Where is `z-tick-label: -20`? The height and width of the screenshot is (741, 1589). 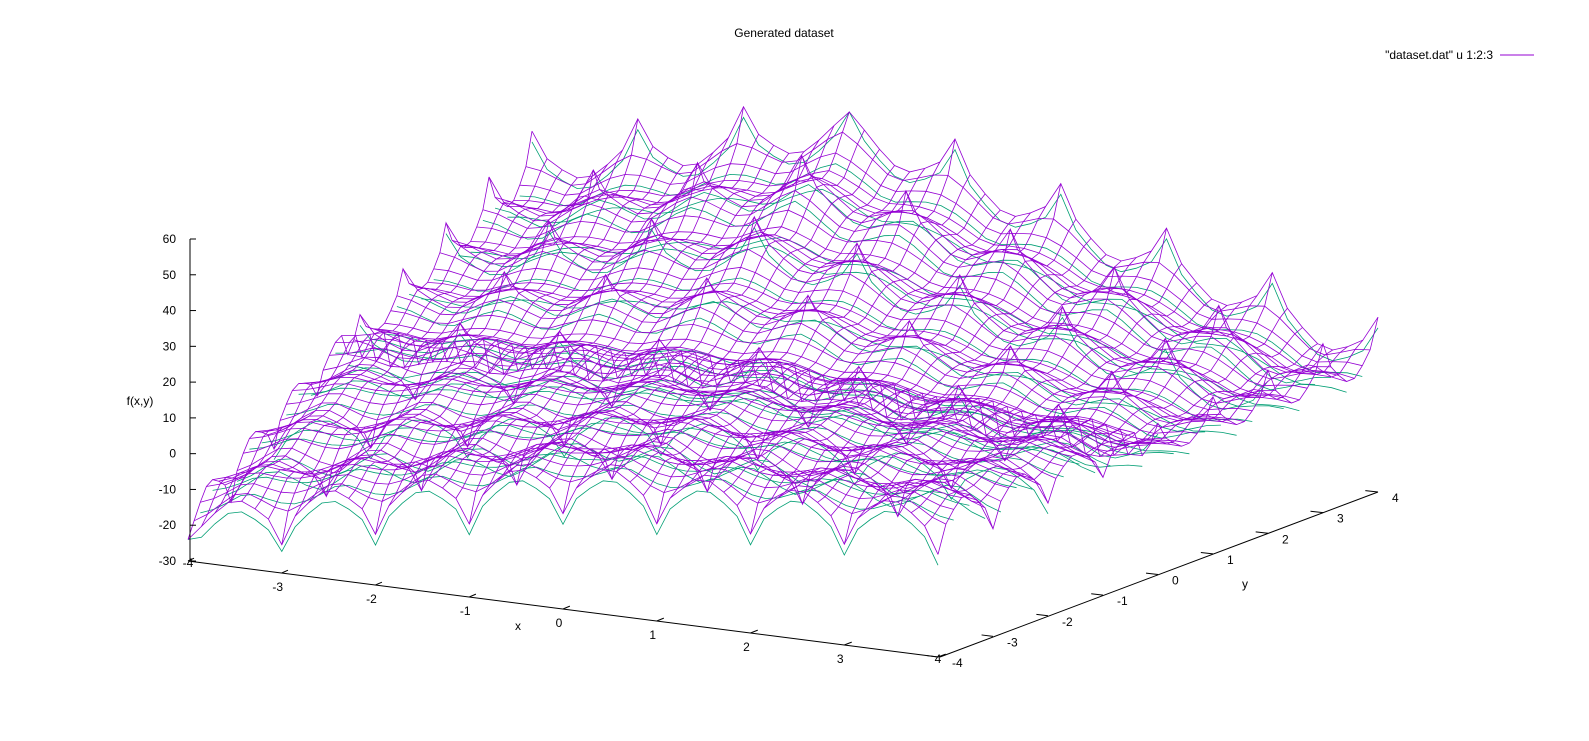
z-tick-label: -20 is located at coordinates (168, 525).